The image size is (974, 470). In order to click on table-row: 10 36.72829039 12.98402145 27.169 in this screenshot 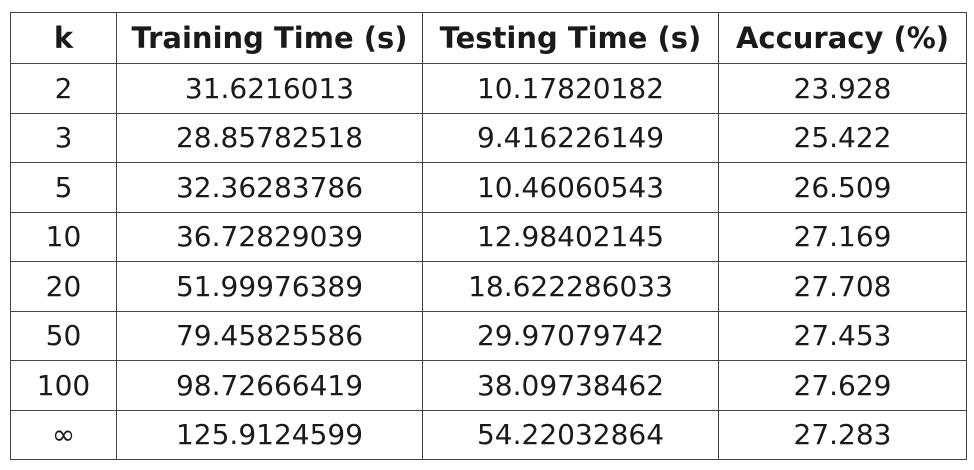, I will do `click(488, 236)`.